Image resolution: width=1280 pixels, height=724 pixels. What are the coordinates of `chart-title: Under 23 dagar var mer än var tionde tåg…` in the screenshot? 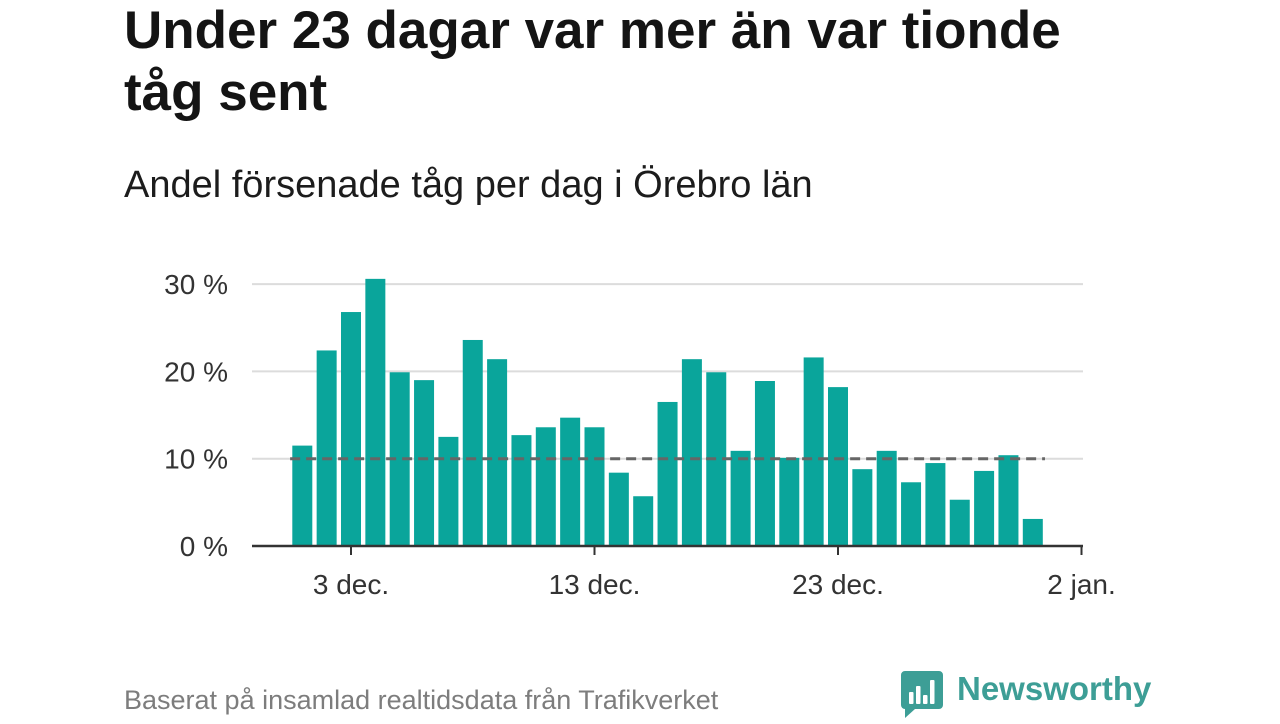 It's located at (592, 61).